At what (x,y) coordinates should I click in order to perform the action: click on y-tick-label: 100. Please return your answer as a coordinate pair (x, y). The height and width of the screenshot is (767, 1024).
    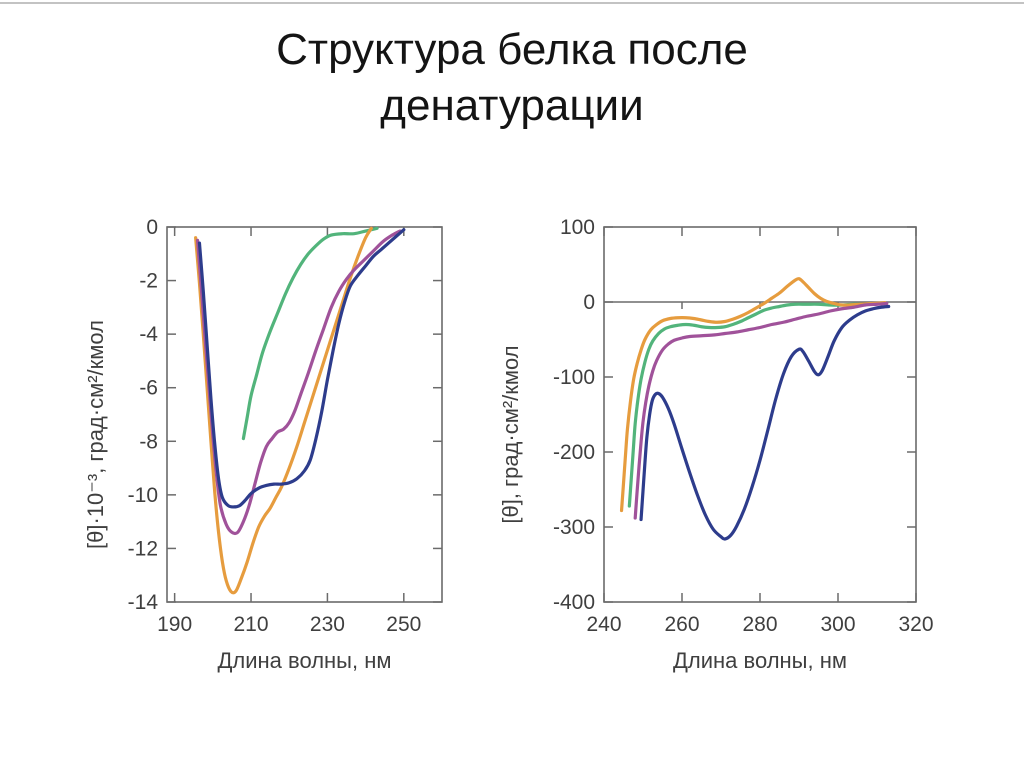
    Looking at the image, I should click on (577, 227).